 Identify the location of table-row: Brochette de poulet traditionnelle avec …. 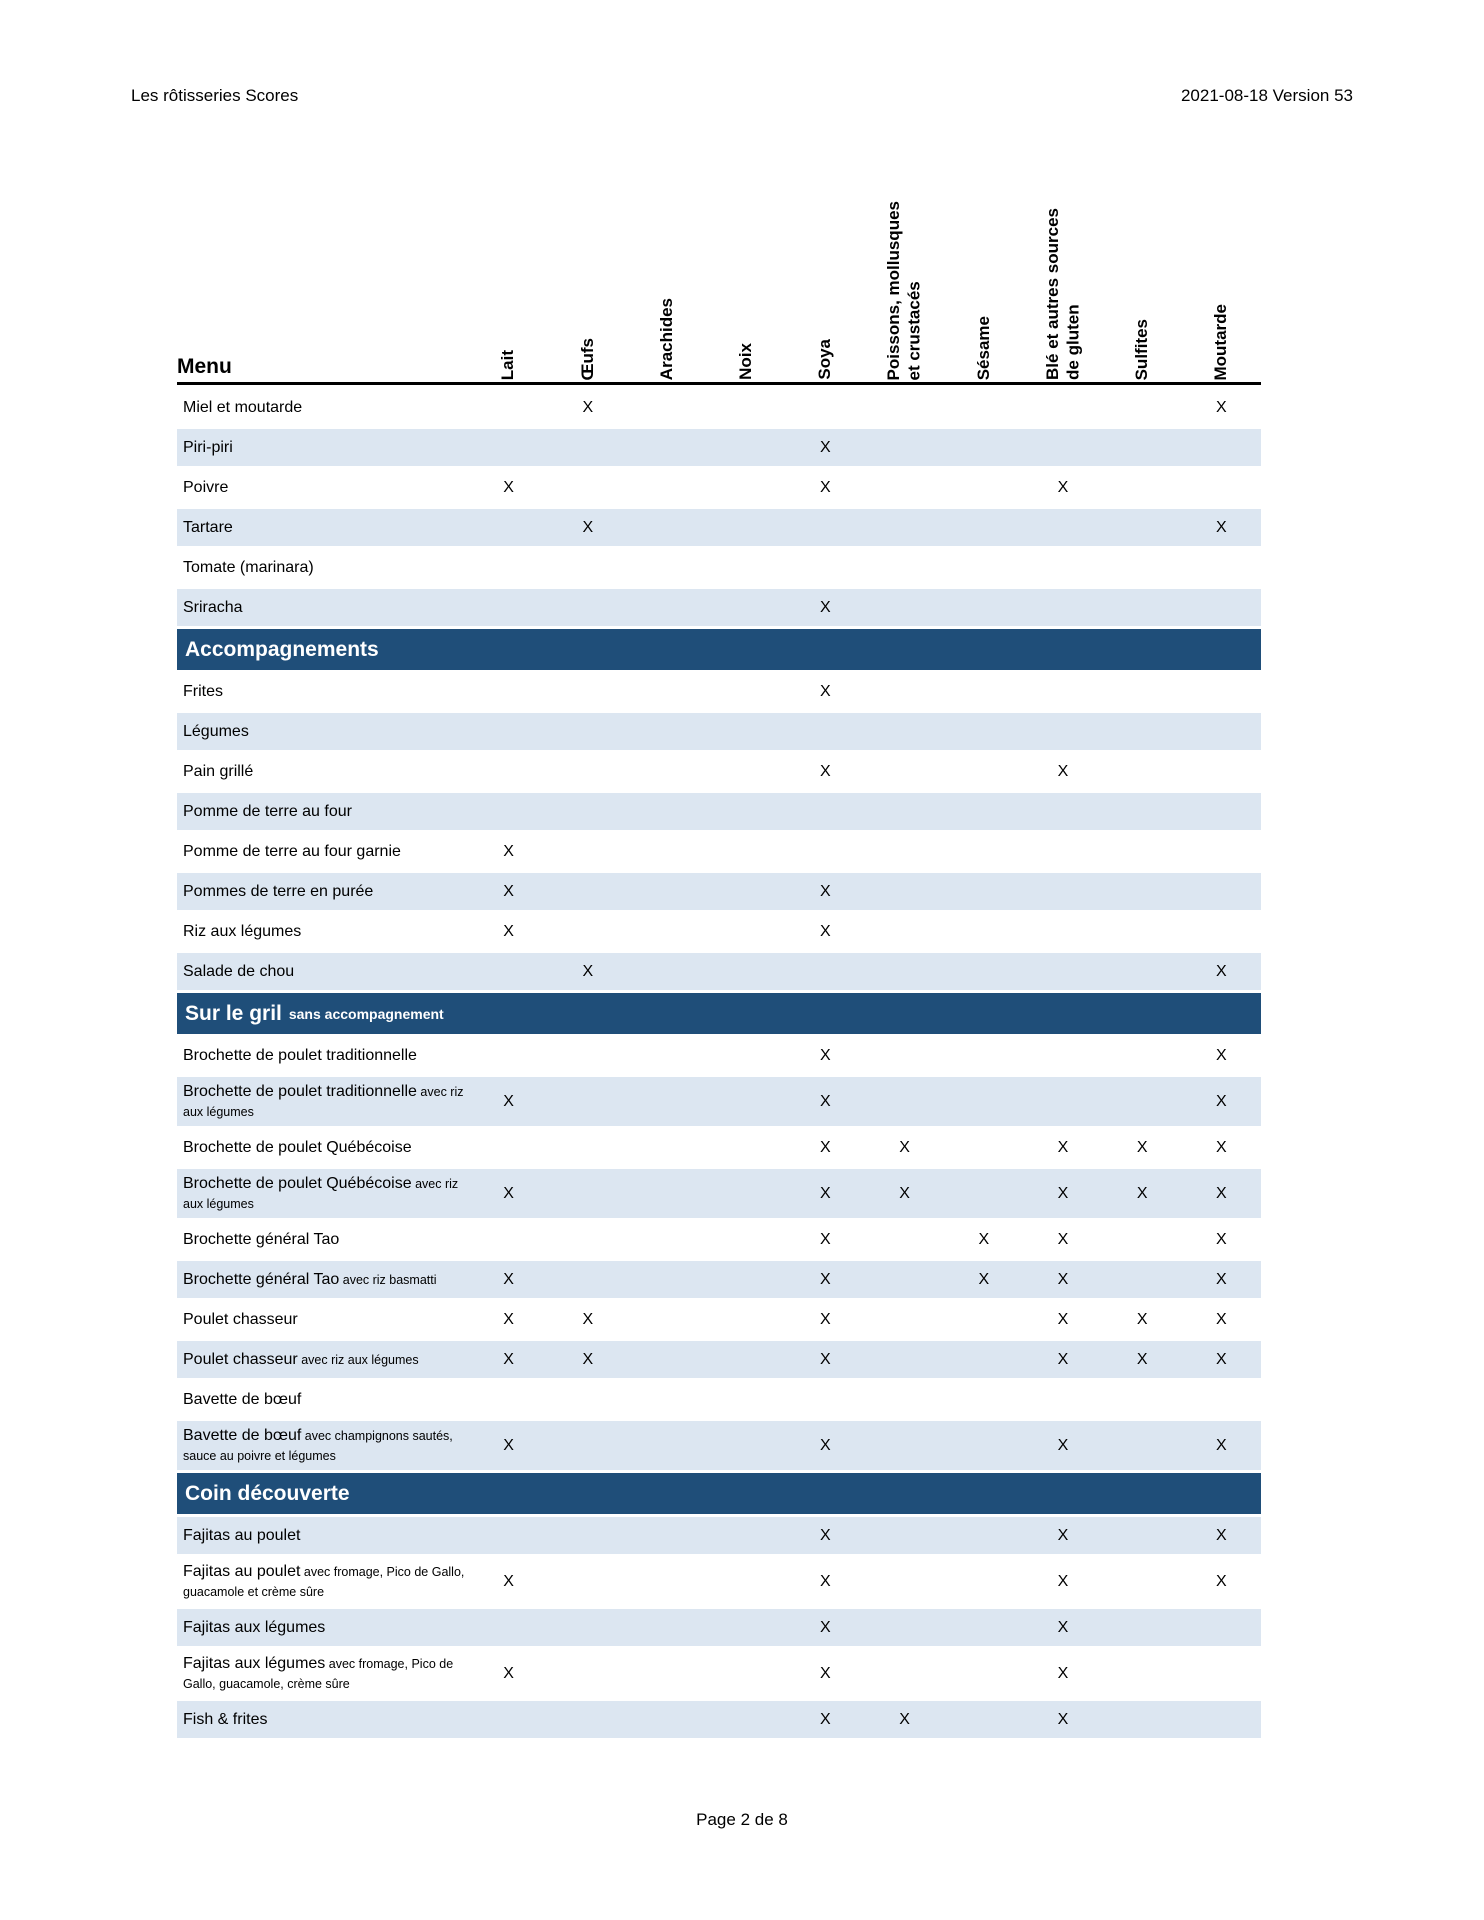
(719, 1101).